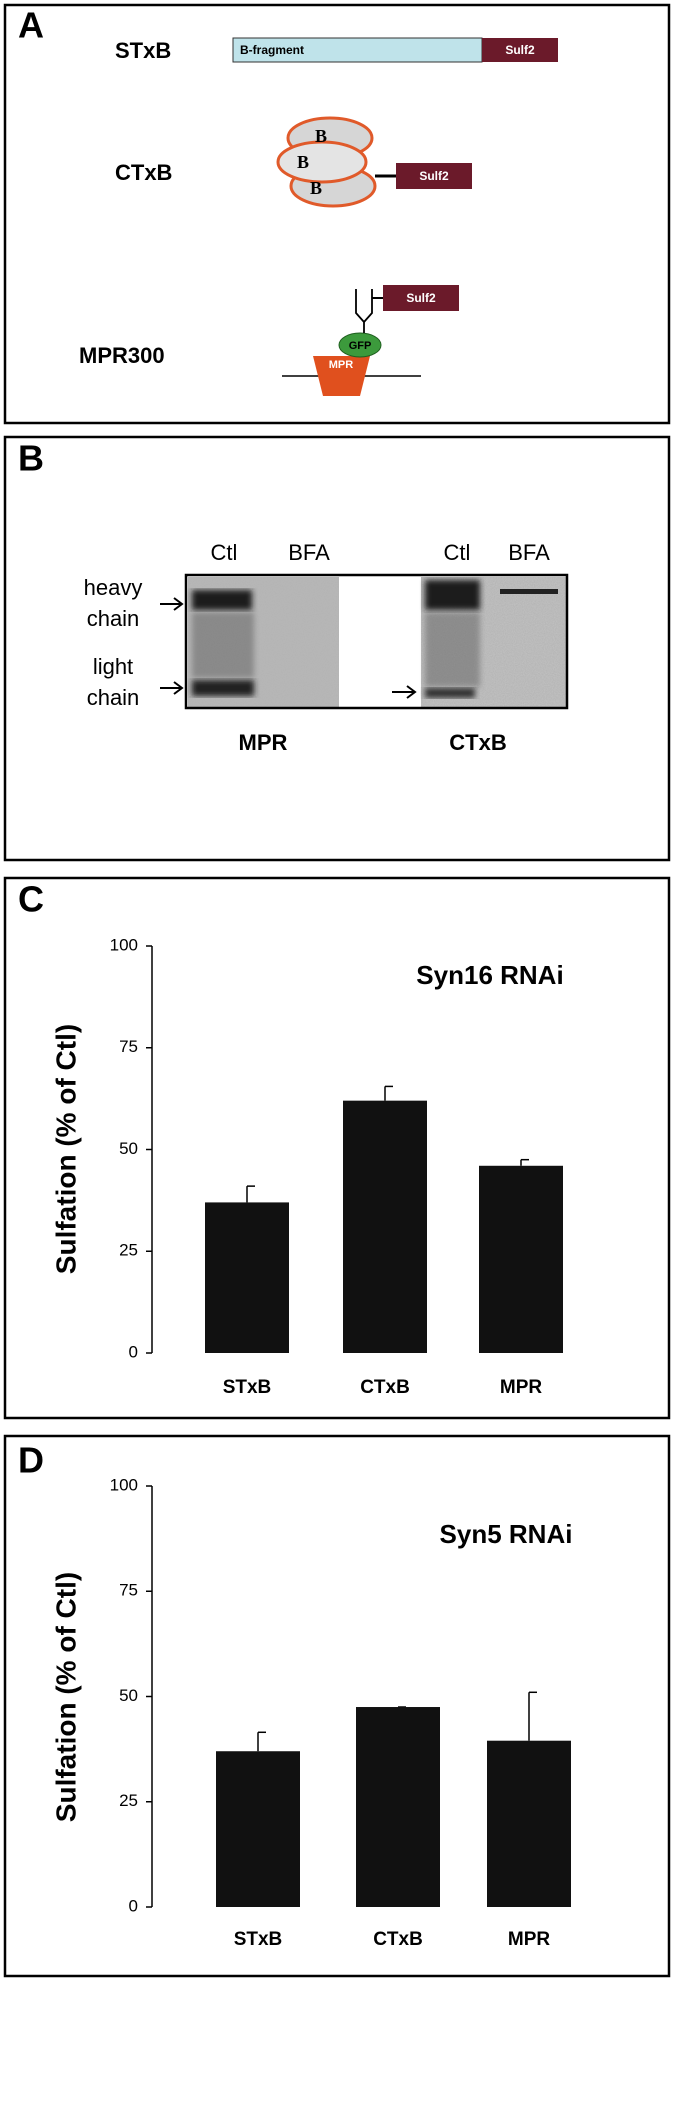  What do you see at coordinates (272, 50) in the screenshot?
I see `fragment-label: B-fragment` at bounding box center [272, 50].